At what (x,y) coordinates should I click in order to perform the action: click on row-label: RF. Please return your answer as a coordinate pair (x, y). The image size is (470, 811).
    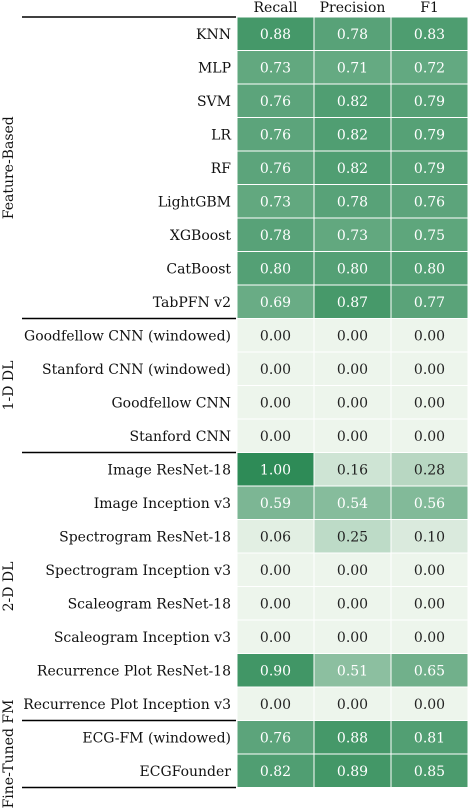
    Looking at the image, I should click on (221, 169).